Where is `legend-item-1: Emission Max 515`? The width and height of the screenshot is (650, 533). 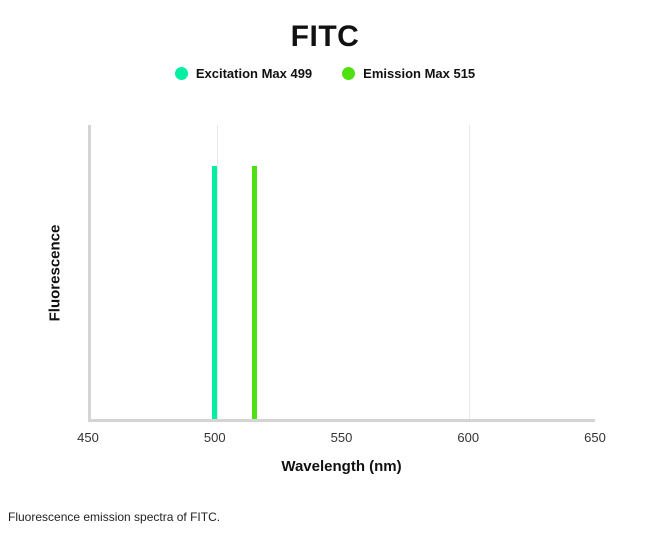
legend-item-1: Emission Max 515 is located at coordinates (408, 73).